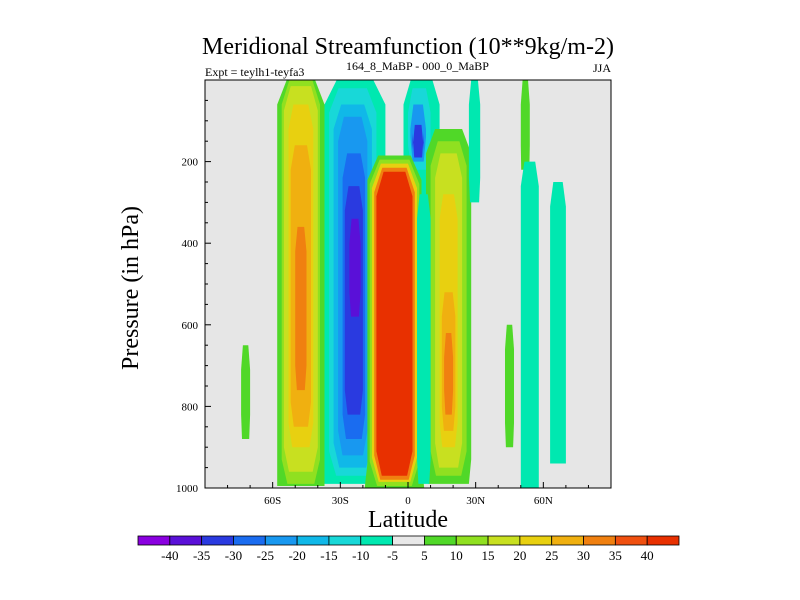 This screenshot has width=800, height=600. Describe the element at coordinates (169, 555) in the screenshot. I see `colorbar-label: -40` at that location.